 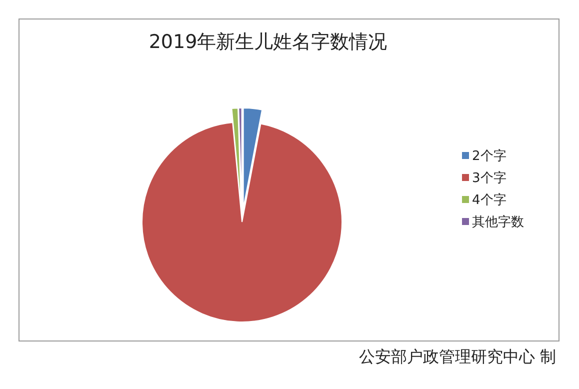 What do you see at coordinates (457, 356) in the screenshot?
I see `text: 公安部户政管理研究中心 制` at bounding box center [457, 356].